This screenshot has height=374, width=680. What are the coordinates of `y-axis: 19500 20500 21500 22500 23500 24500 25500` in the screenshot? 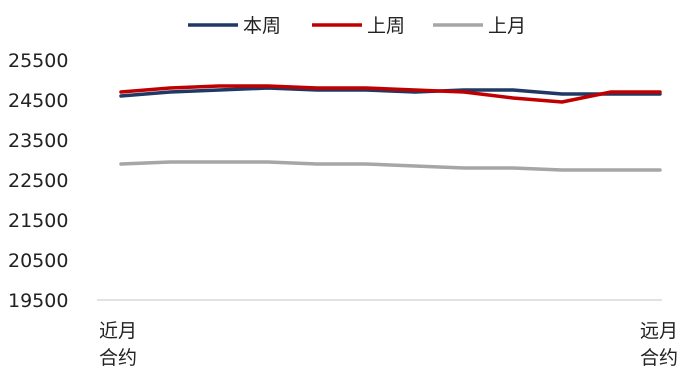 It's located at (38, 181).